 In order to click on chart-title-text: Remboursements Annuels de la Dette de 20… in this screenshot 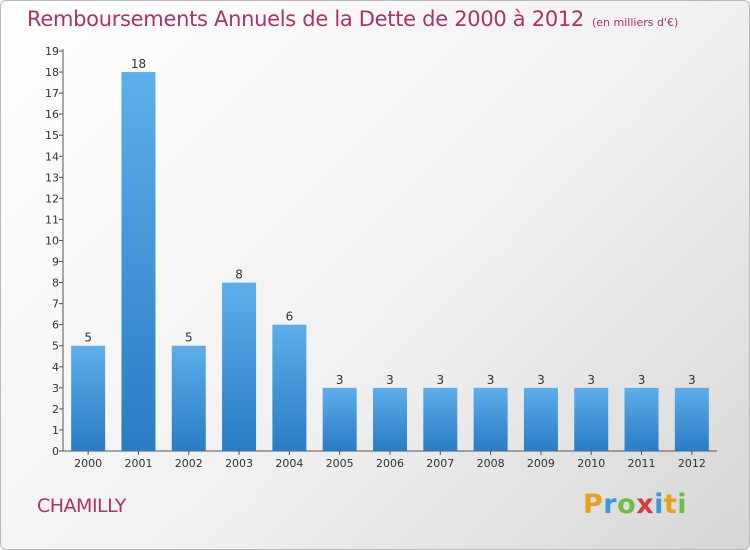, I will do `click(305, 19)`.